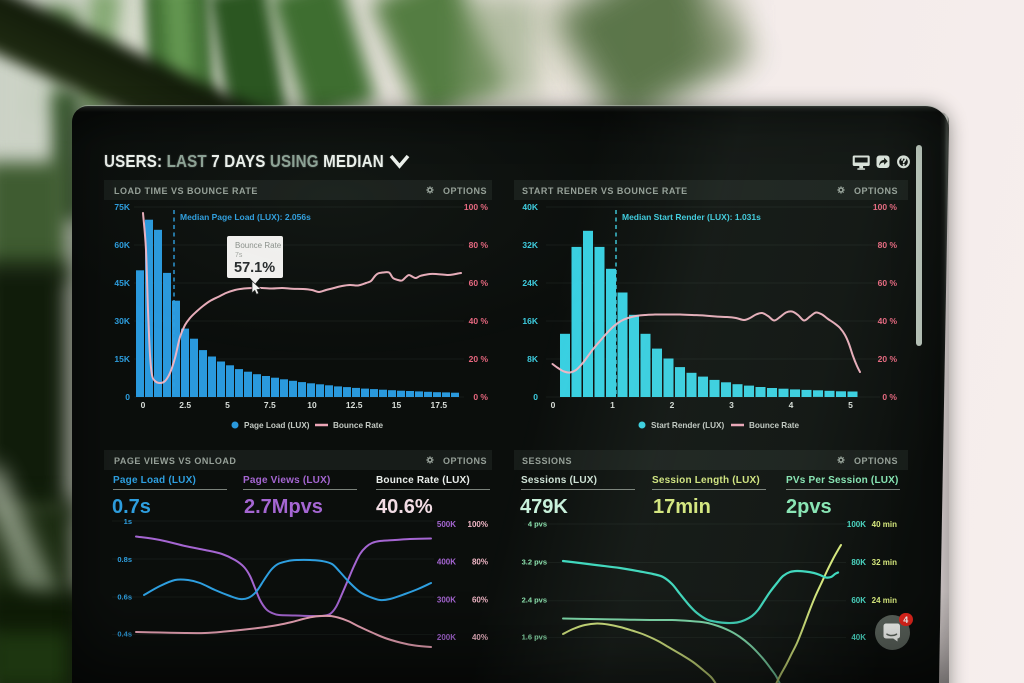  Describe the element at coordinates (706, 480) in the screenshot. I see `svg-text: Session Length (LUX)` at that location.